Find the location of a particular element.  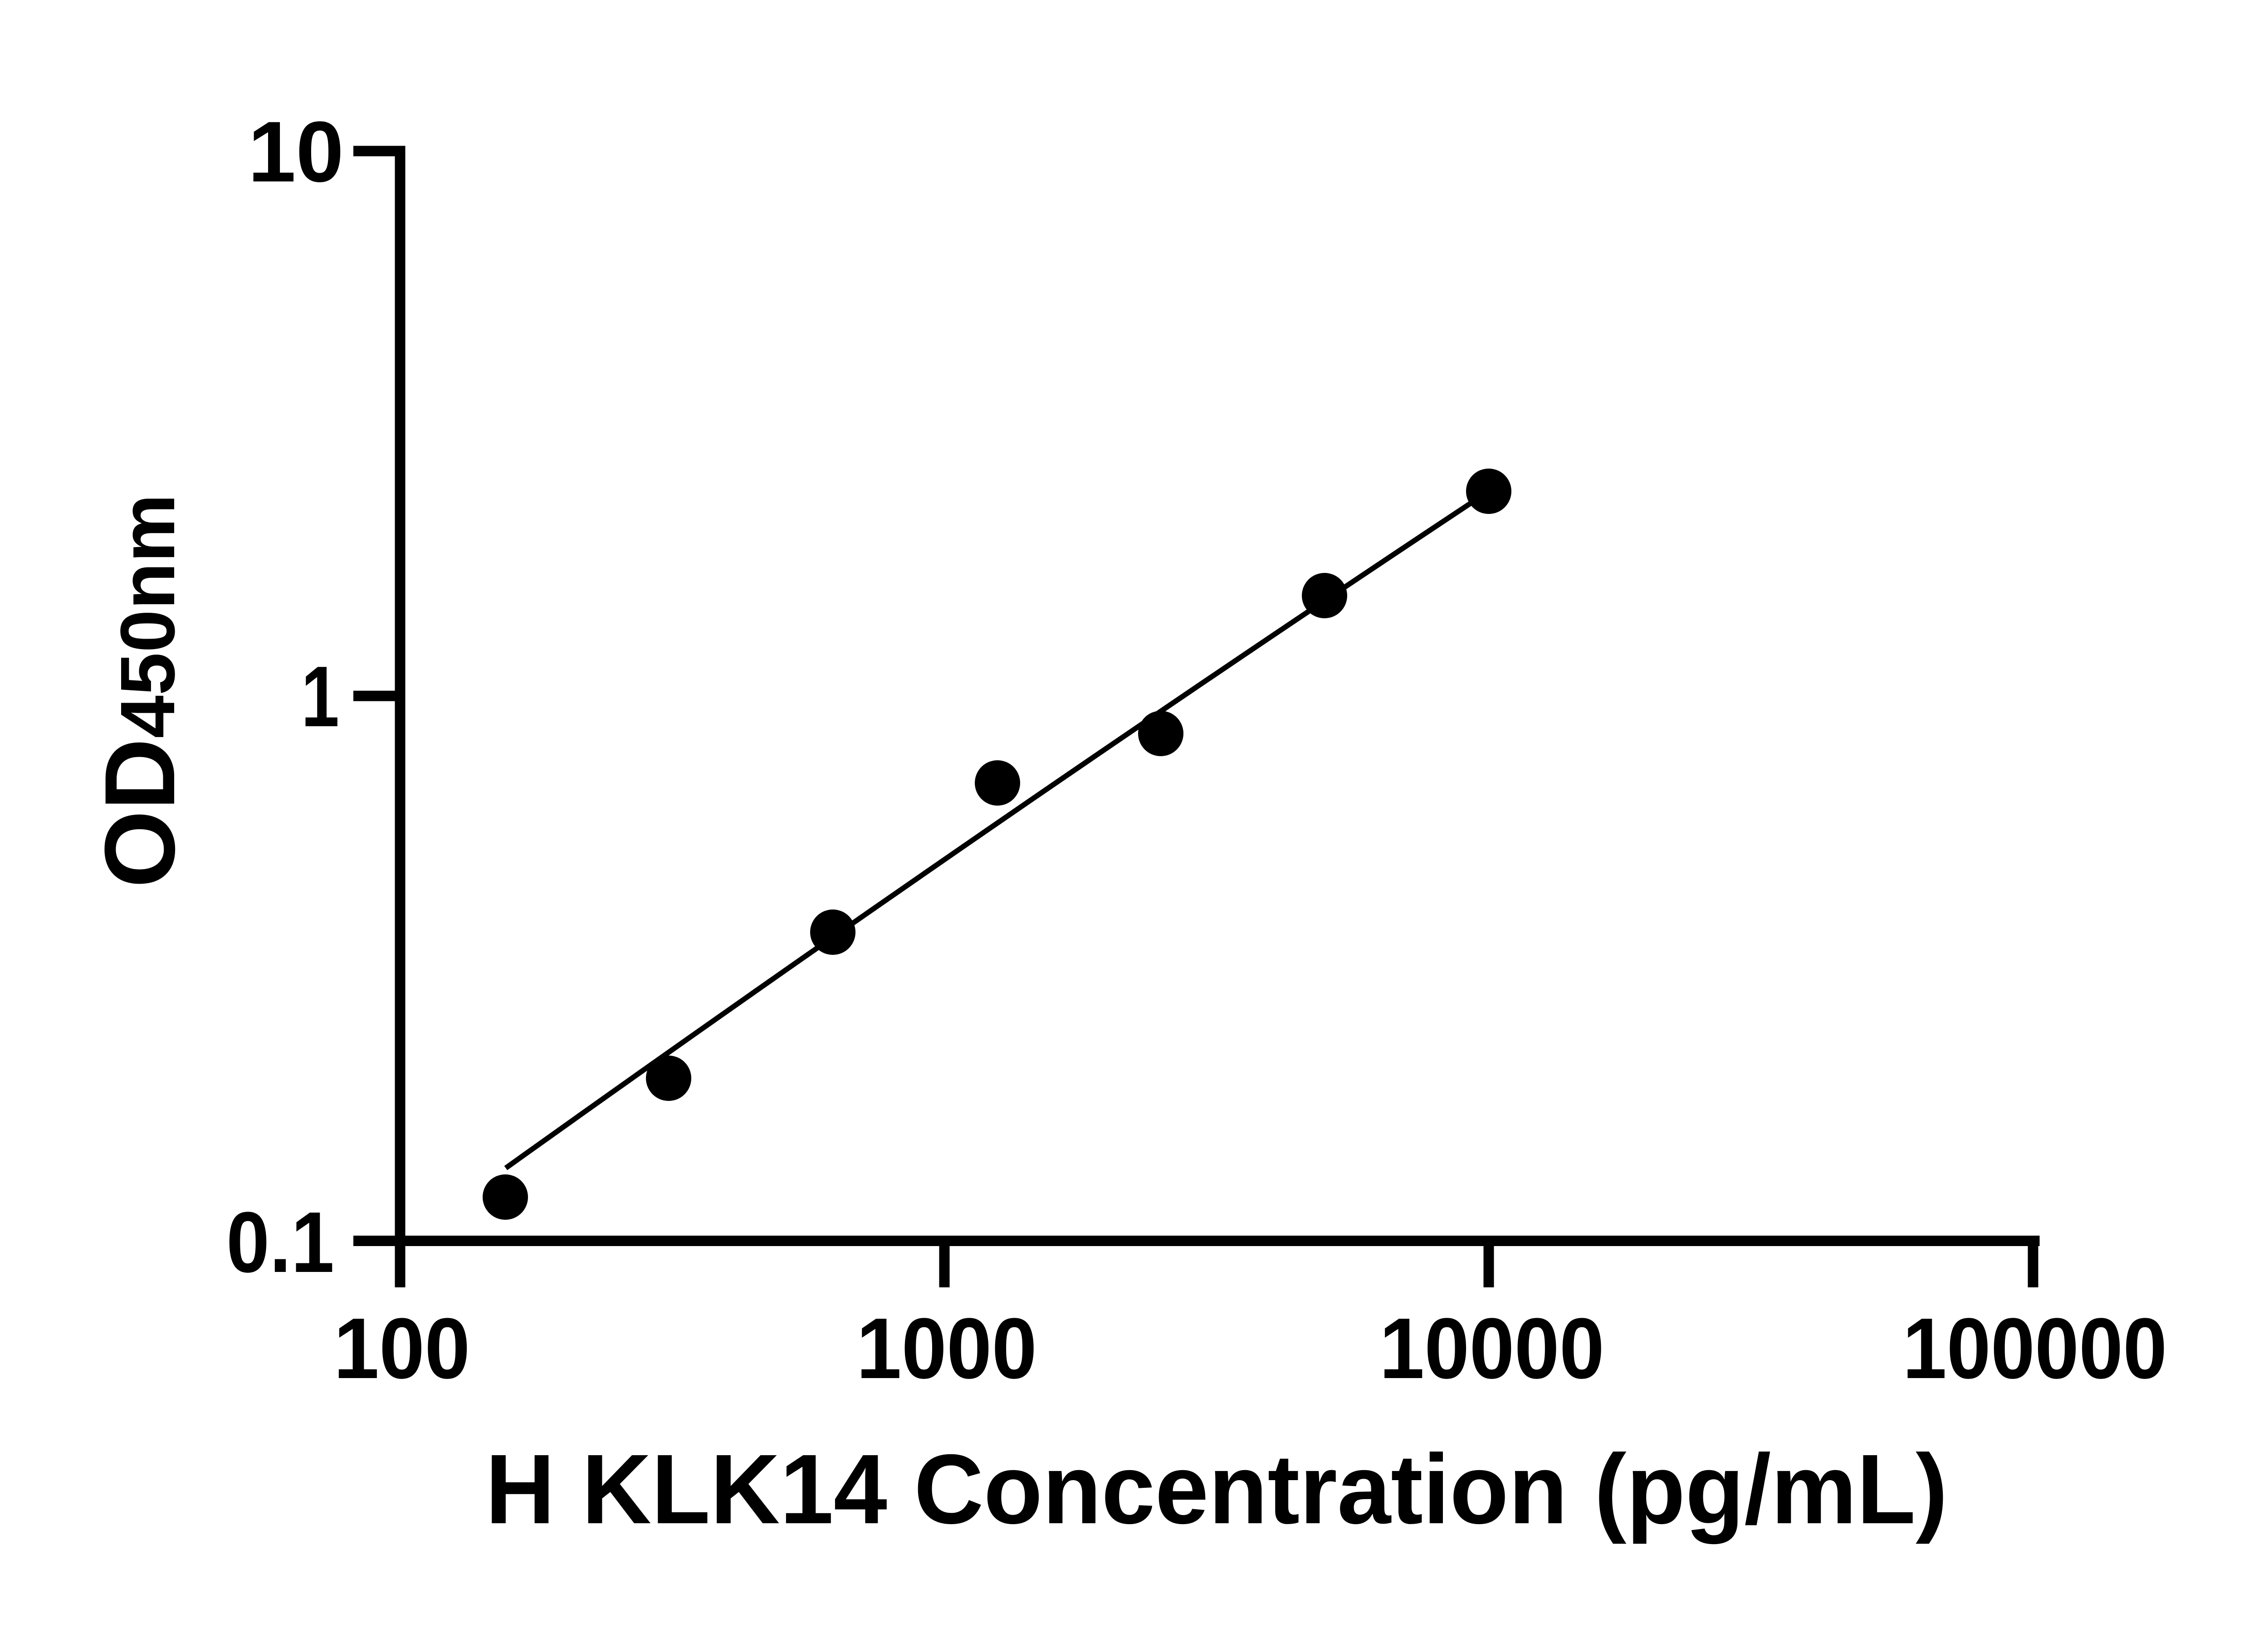

svg-text: 100 is located at coordinates (402, 1349).